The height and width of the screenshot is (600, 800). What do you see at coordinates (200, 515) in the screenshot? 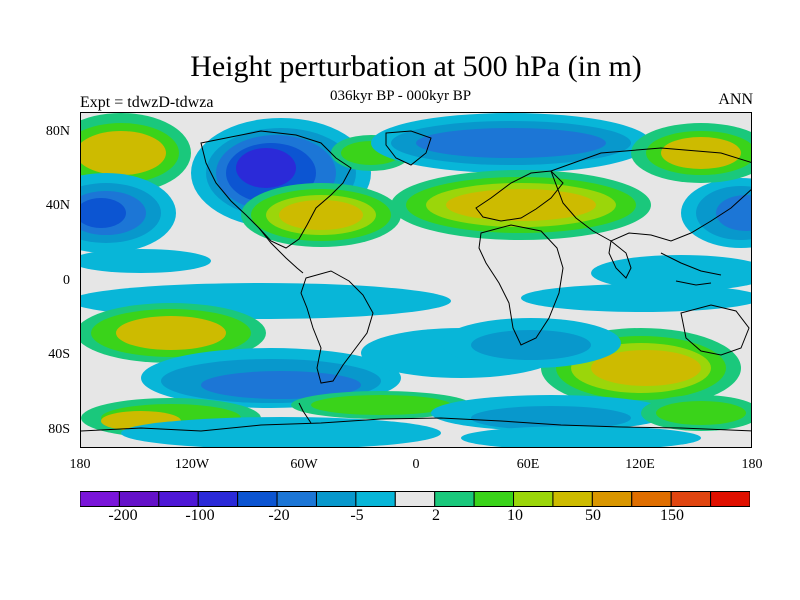
I see `colorbar-label: -100` at bounding box center [200, 515].